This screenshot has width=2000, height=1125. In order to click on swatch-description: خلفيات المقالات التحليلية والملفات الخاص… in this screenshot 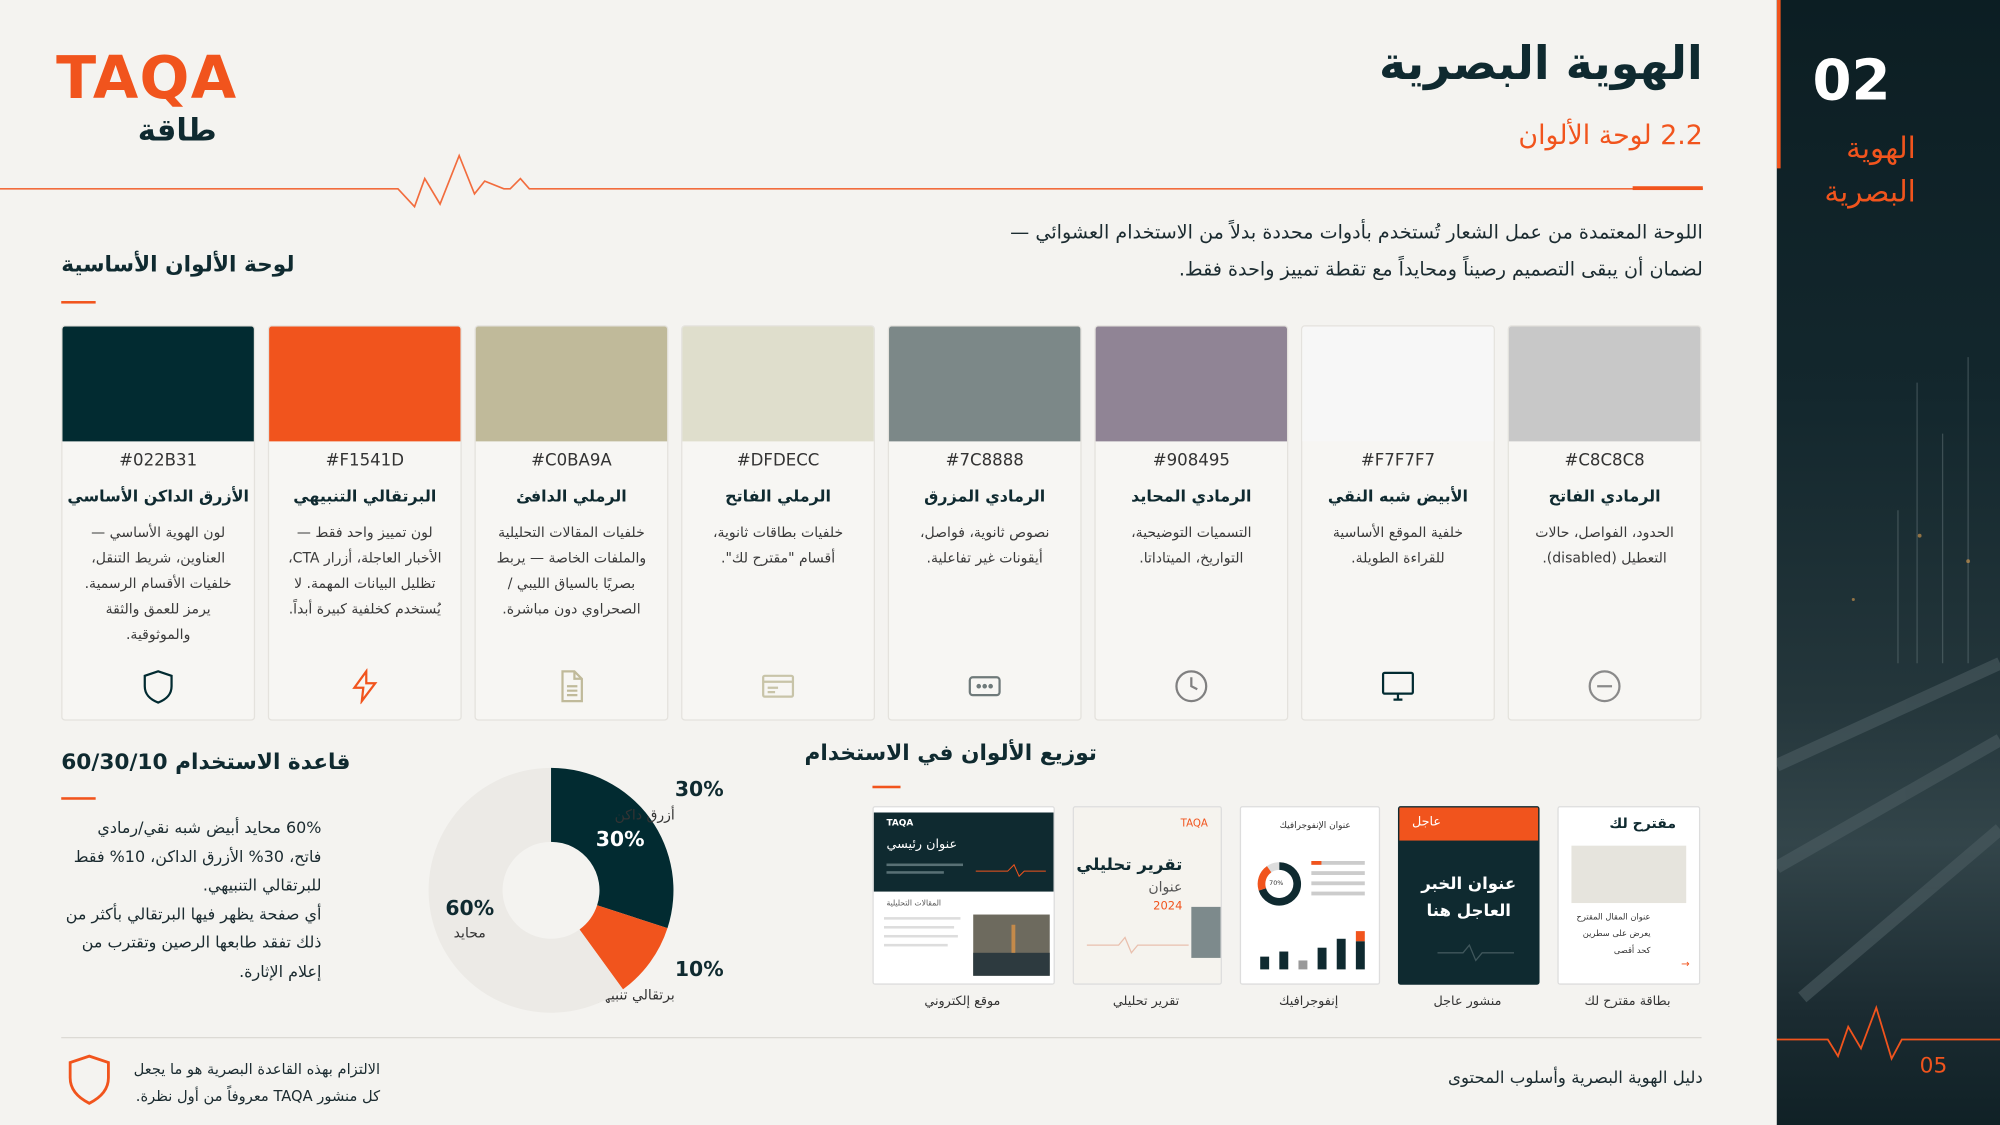, I will do `click(571, 571)`.